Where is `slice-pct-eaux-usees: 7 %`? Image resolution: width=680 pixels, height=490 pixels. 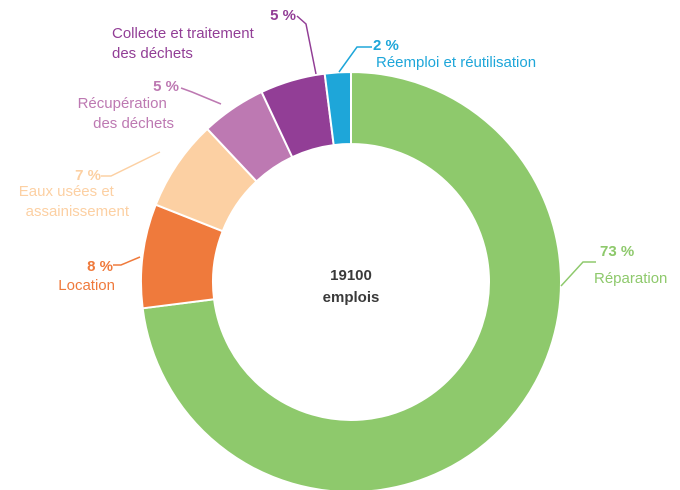
slice-pct-eaux-usees: 7 % is located at coordinates (88, 175).